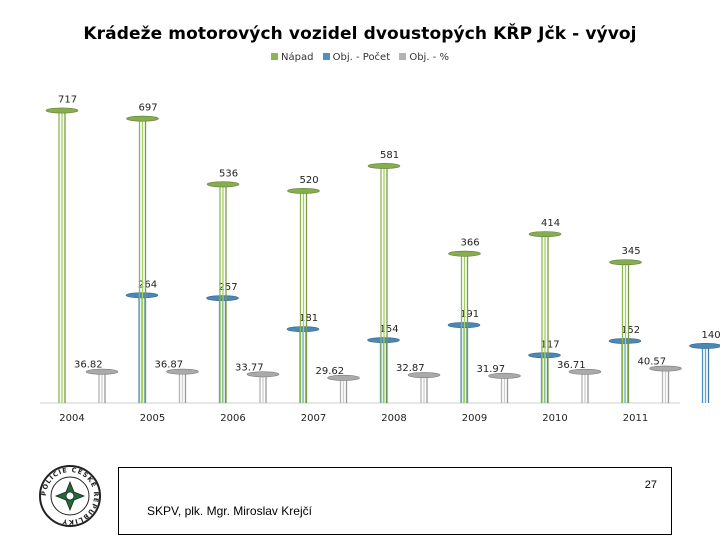 This screenshot has width=720, height=540. Describe the element at coordinates (554, 418) in the screenshot. I see `x-tick-label-2010: 2010` at that location.